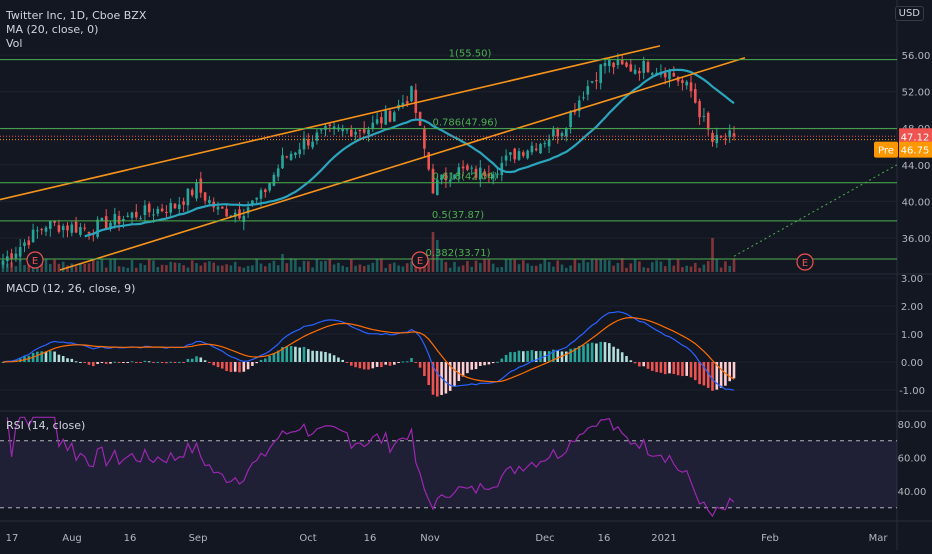 The height and width of the screenshot is (554, 932). I want to click on macd-axis-label: 1.00, so click(912, 335).